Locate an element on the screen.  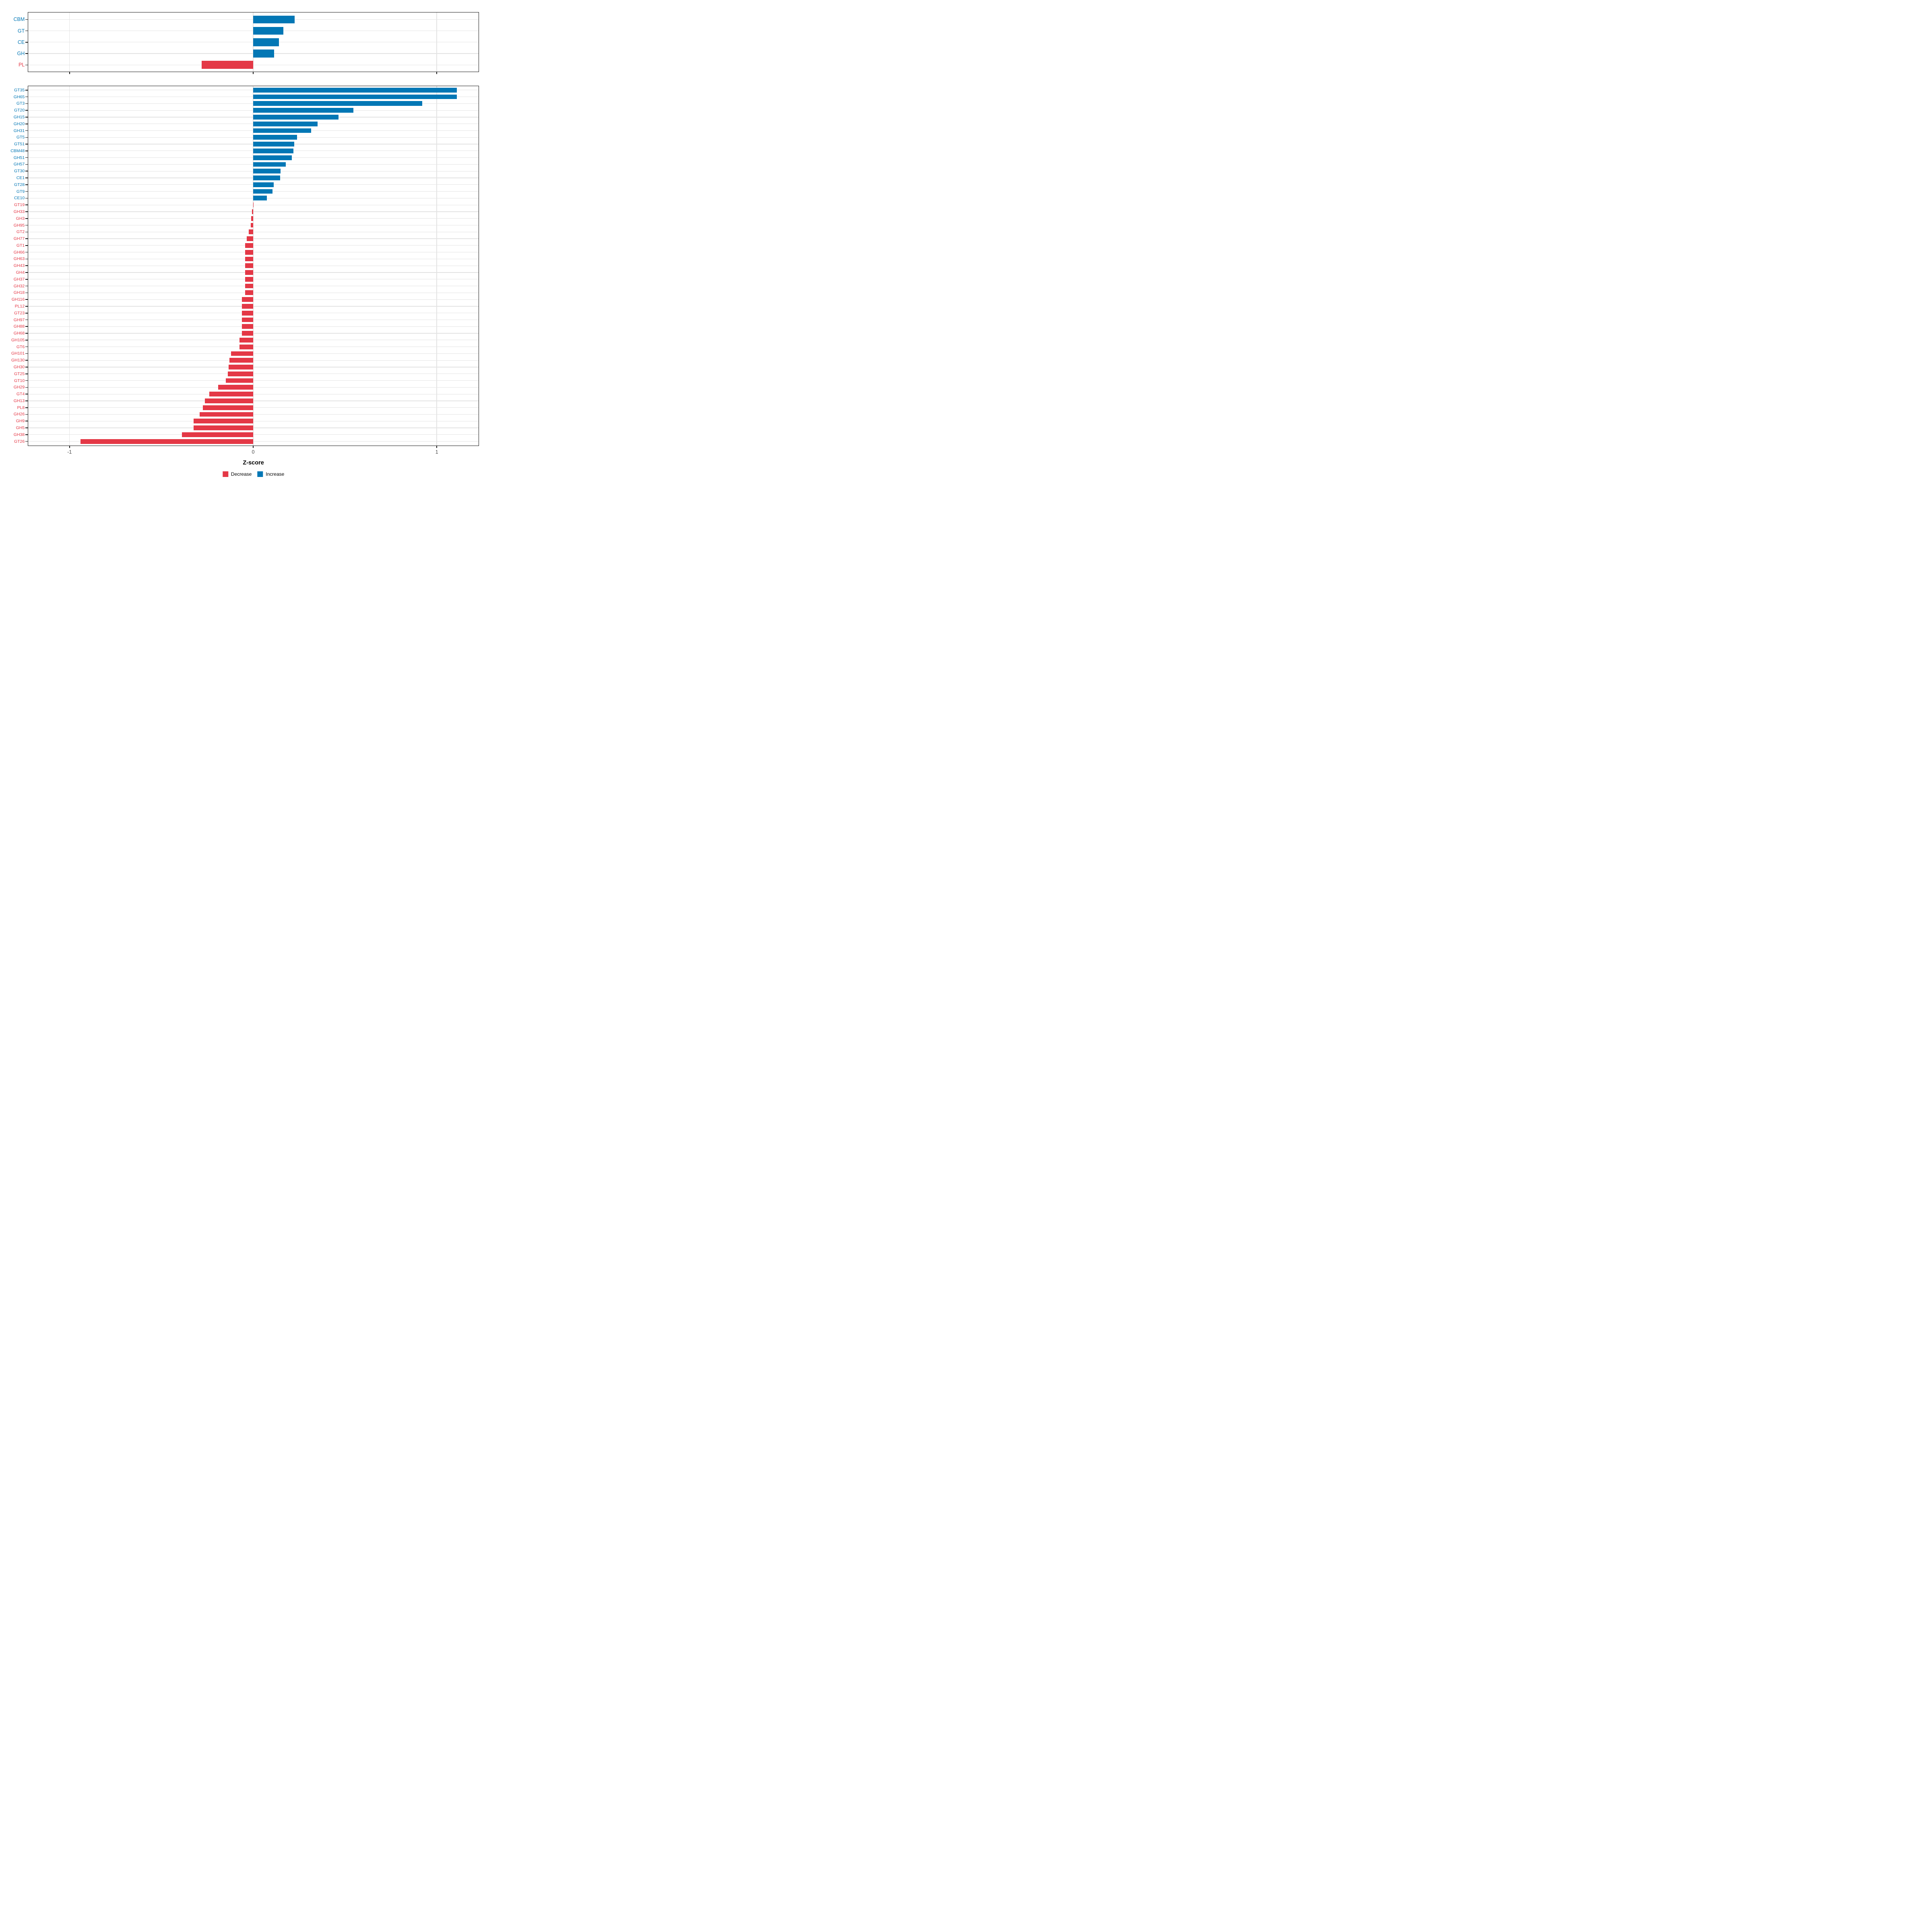
bar-GT3 is located at coordinates (337, 103).